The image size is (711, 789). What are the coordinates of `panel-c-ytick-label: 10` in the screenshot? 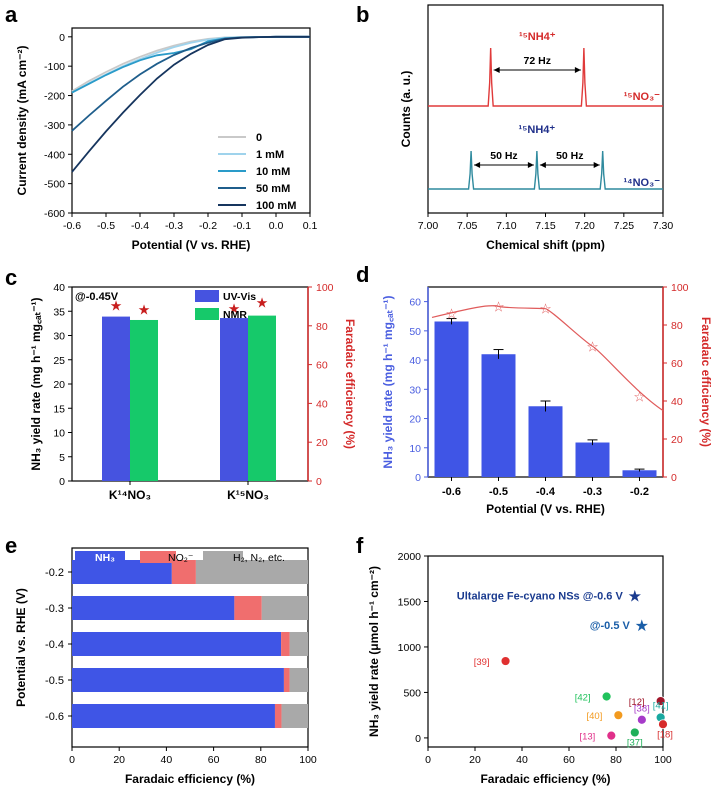 It's located at (59, 434).